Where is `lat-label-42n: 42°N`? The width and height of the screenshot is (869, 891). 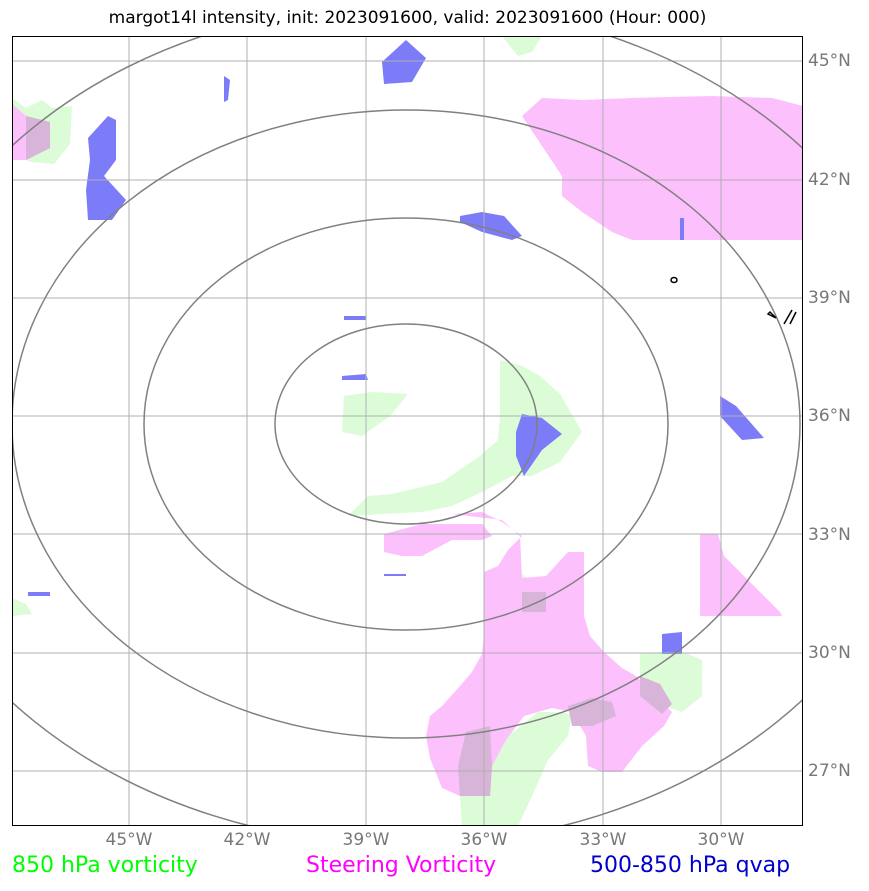 lat-label-42n: 42°N is located at coordinates (829, 180).